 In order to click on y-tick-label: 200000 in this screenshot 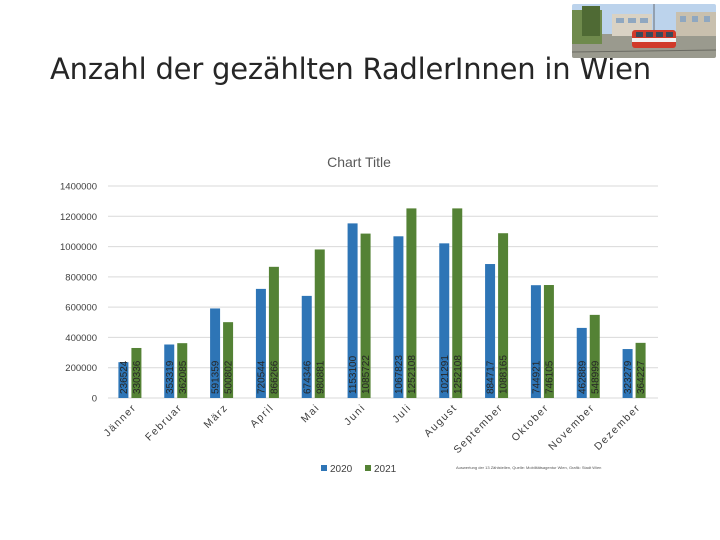, I will do `click(81, 368)`.